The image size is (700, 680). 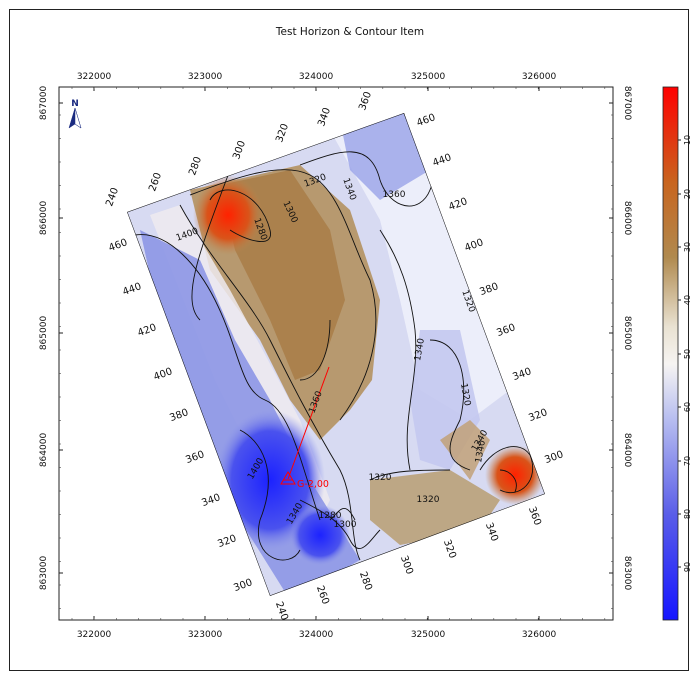 I want to click on y-tick-label-right: 863000, so click(x=627, y=573).